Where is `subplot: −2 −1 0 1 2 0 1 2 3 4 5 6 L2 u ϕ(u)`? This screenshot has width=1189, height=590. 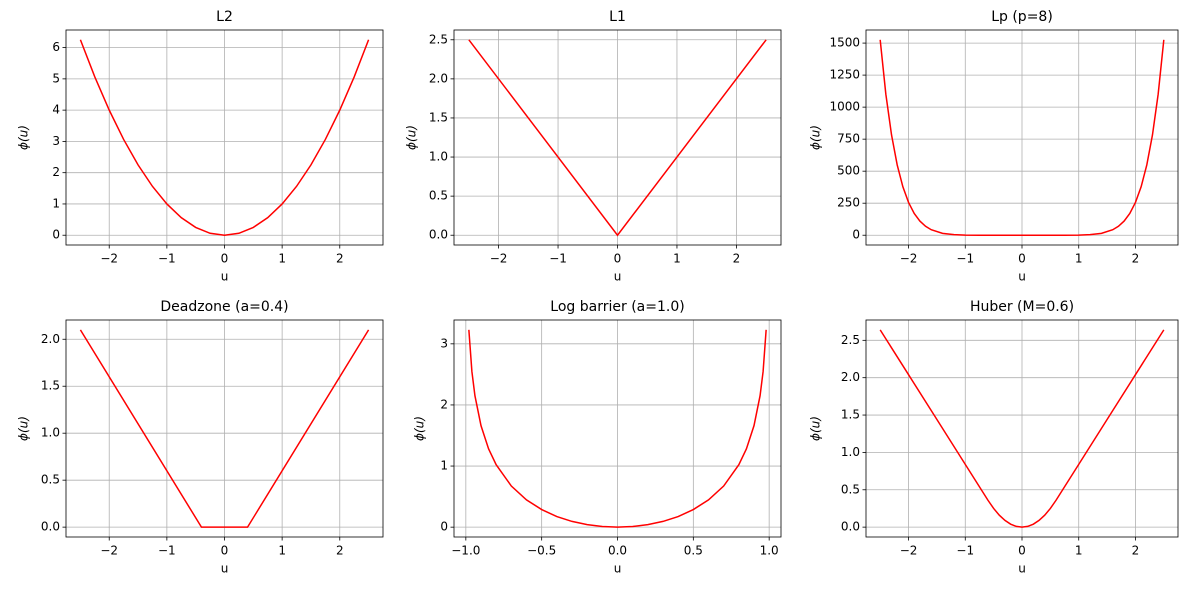 subplot: −2 −1 0 1 2 0 1 2 3 4 5 6 L2 u ϕ(u) is located at coordinates (200, 146).